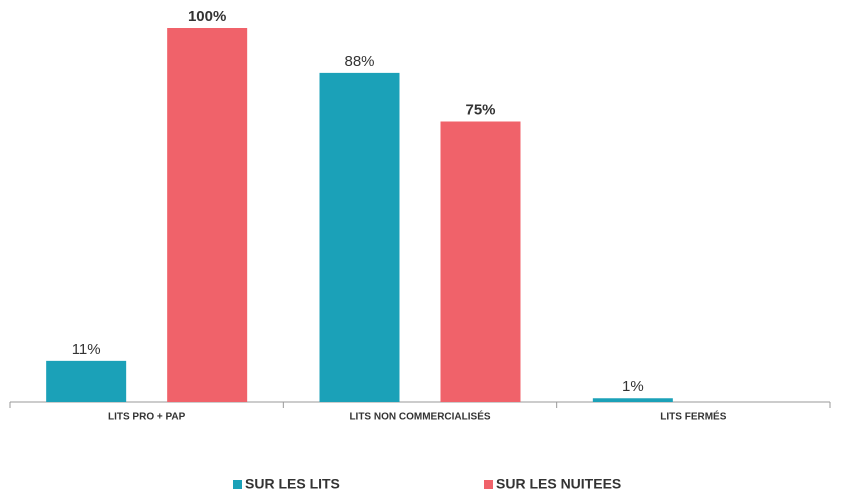 The image size is (845, 492). Describe the element at coordinates (292, 484) in the screenshot. I see `legend-label: SUR LES LITS` at that location.